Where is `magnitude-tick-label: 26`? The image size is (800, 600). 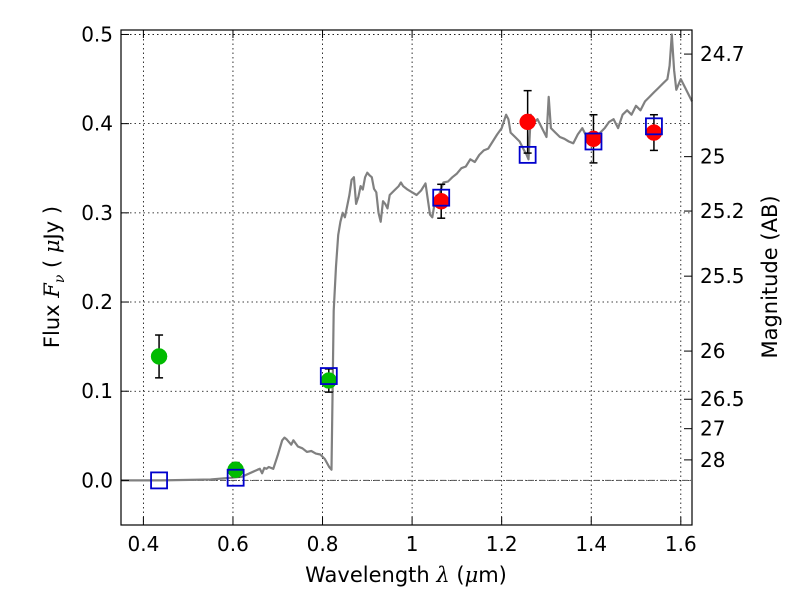
magnitude-tick-label: 26 is located at coordinates (712, 351).